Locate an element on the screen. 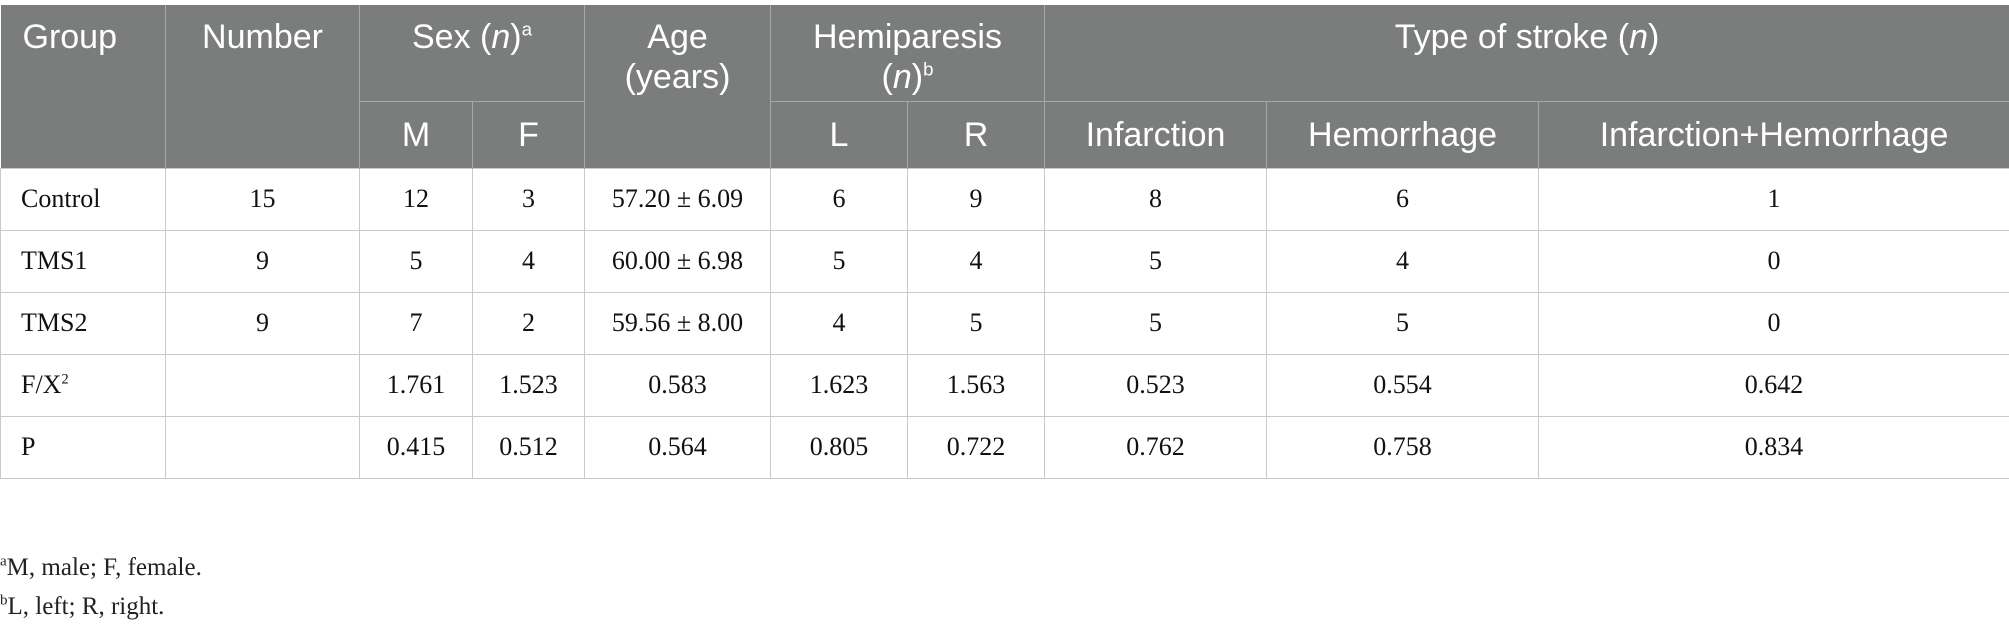 The width and height of the screenshot is (2009, 629). cell-sex-m: 12 is located at coordinates (416, 199).